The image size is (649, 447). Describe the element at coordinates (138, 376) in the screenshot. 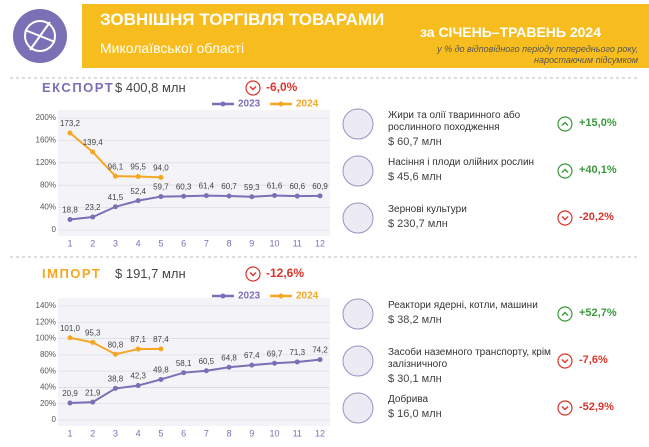

I see `value-label: 42,3` at that location.